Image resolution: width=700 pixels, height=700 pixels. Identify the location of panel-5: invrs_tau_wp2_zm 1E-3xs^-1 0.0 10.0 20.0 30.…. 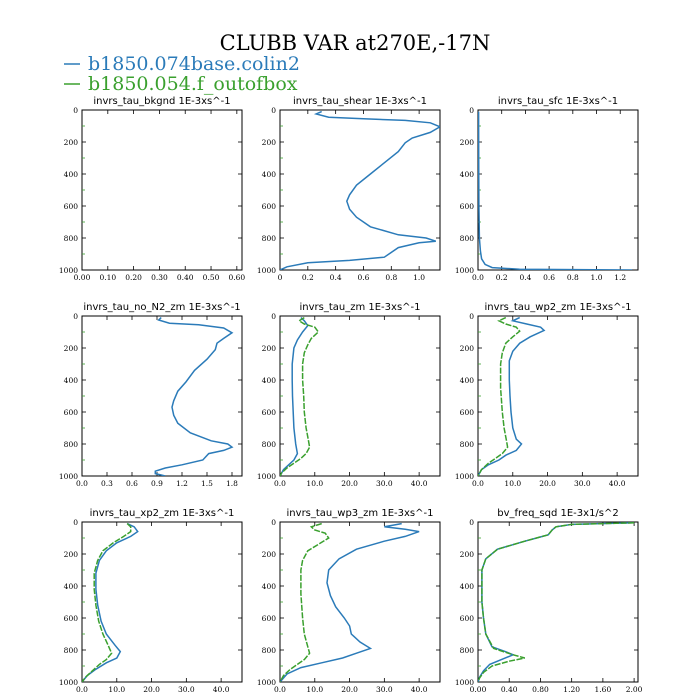
(547, 395).